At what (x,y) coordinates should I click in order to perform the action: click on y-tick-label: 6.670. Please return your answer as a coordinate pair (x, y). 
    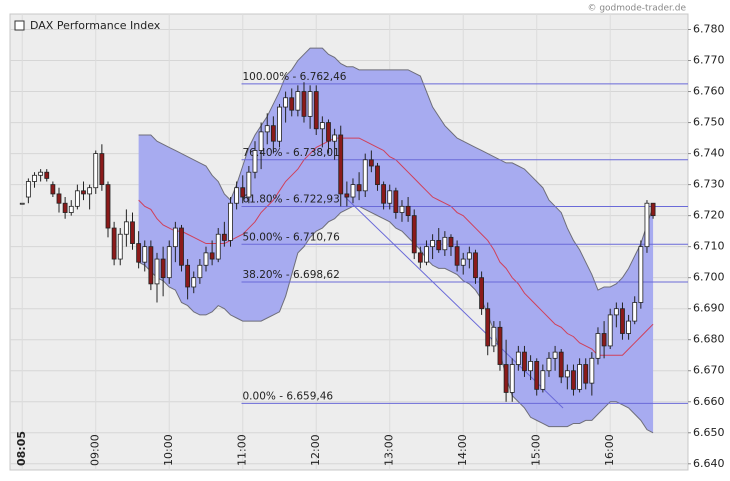
    Looking at the image, I should click on (709, 370).